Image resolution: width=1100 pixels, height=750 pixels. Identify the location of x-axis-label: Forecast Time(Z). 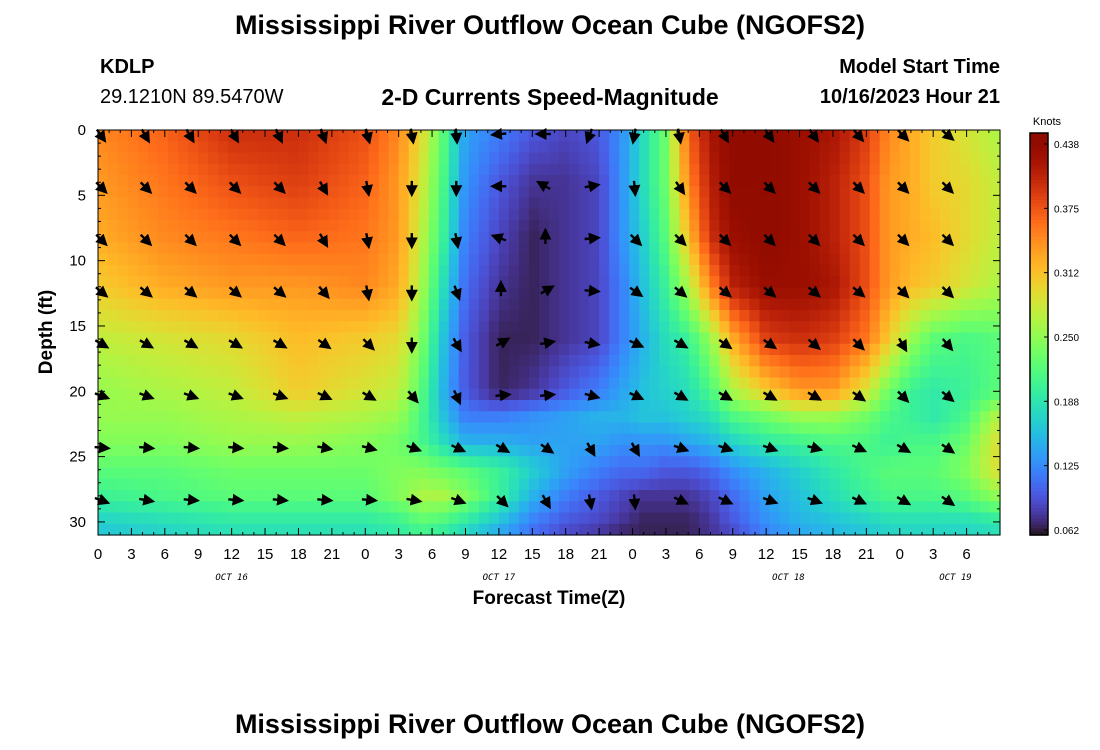
(549, 598).